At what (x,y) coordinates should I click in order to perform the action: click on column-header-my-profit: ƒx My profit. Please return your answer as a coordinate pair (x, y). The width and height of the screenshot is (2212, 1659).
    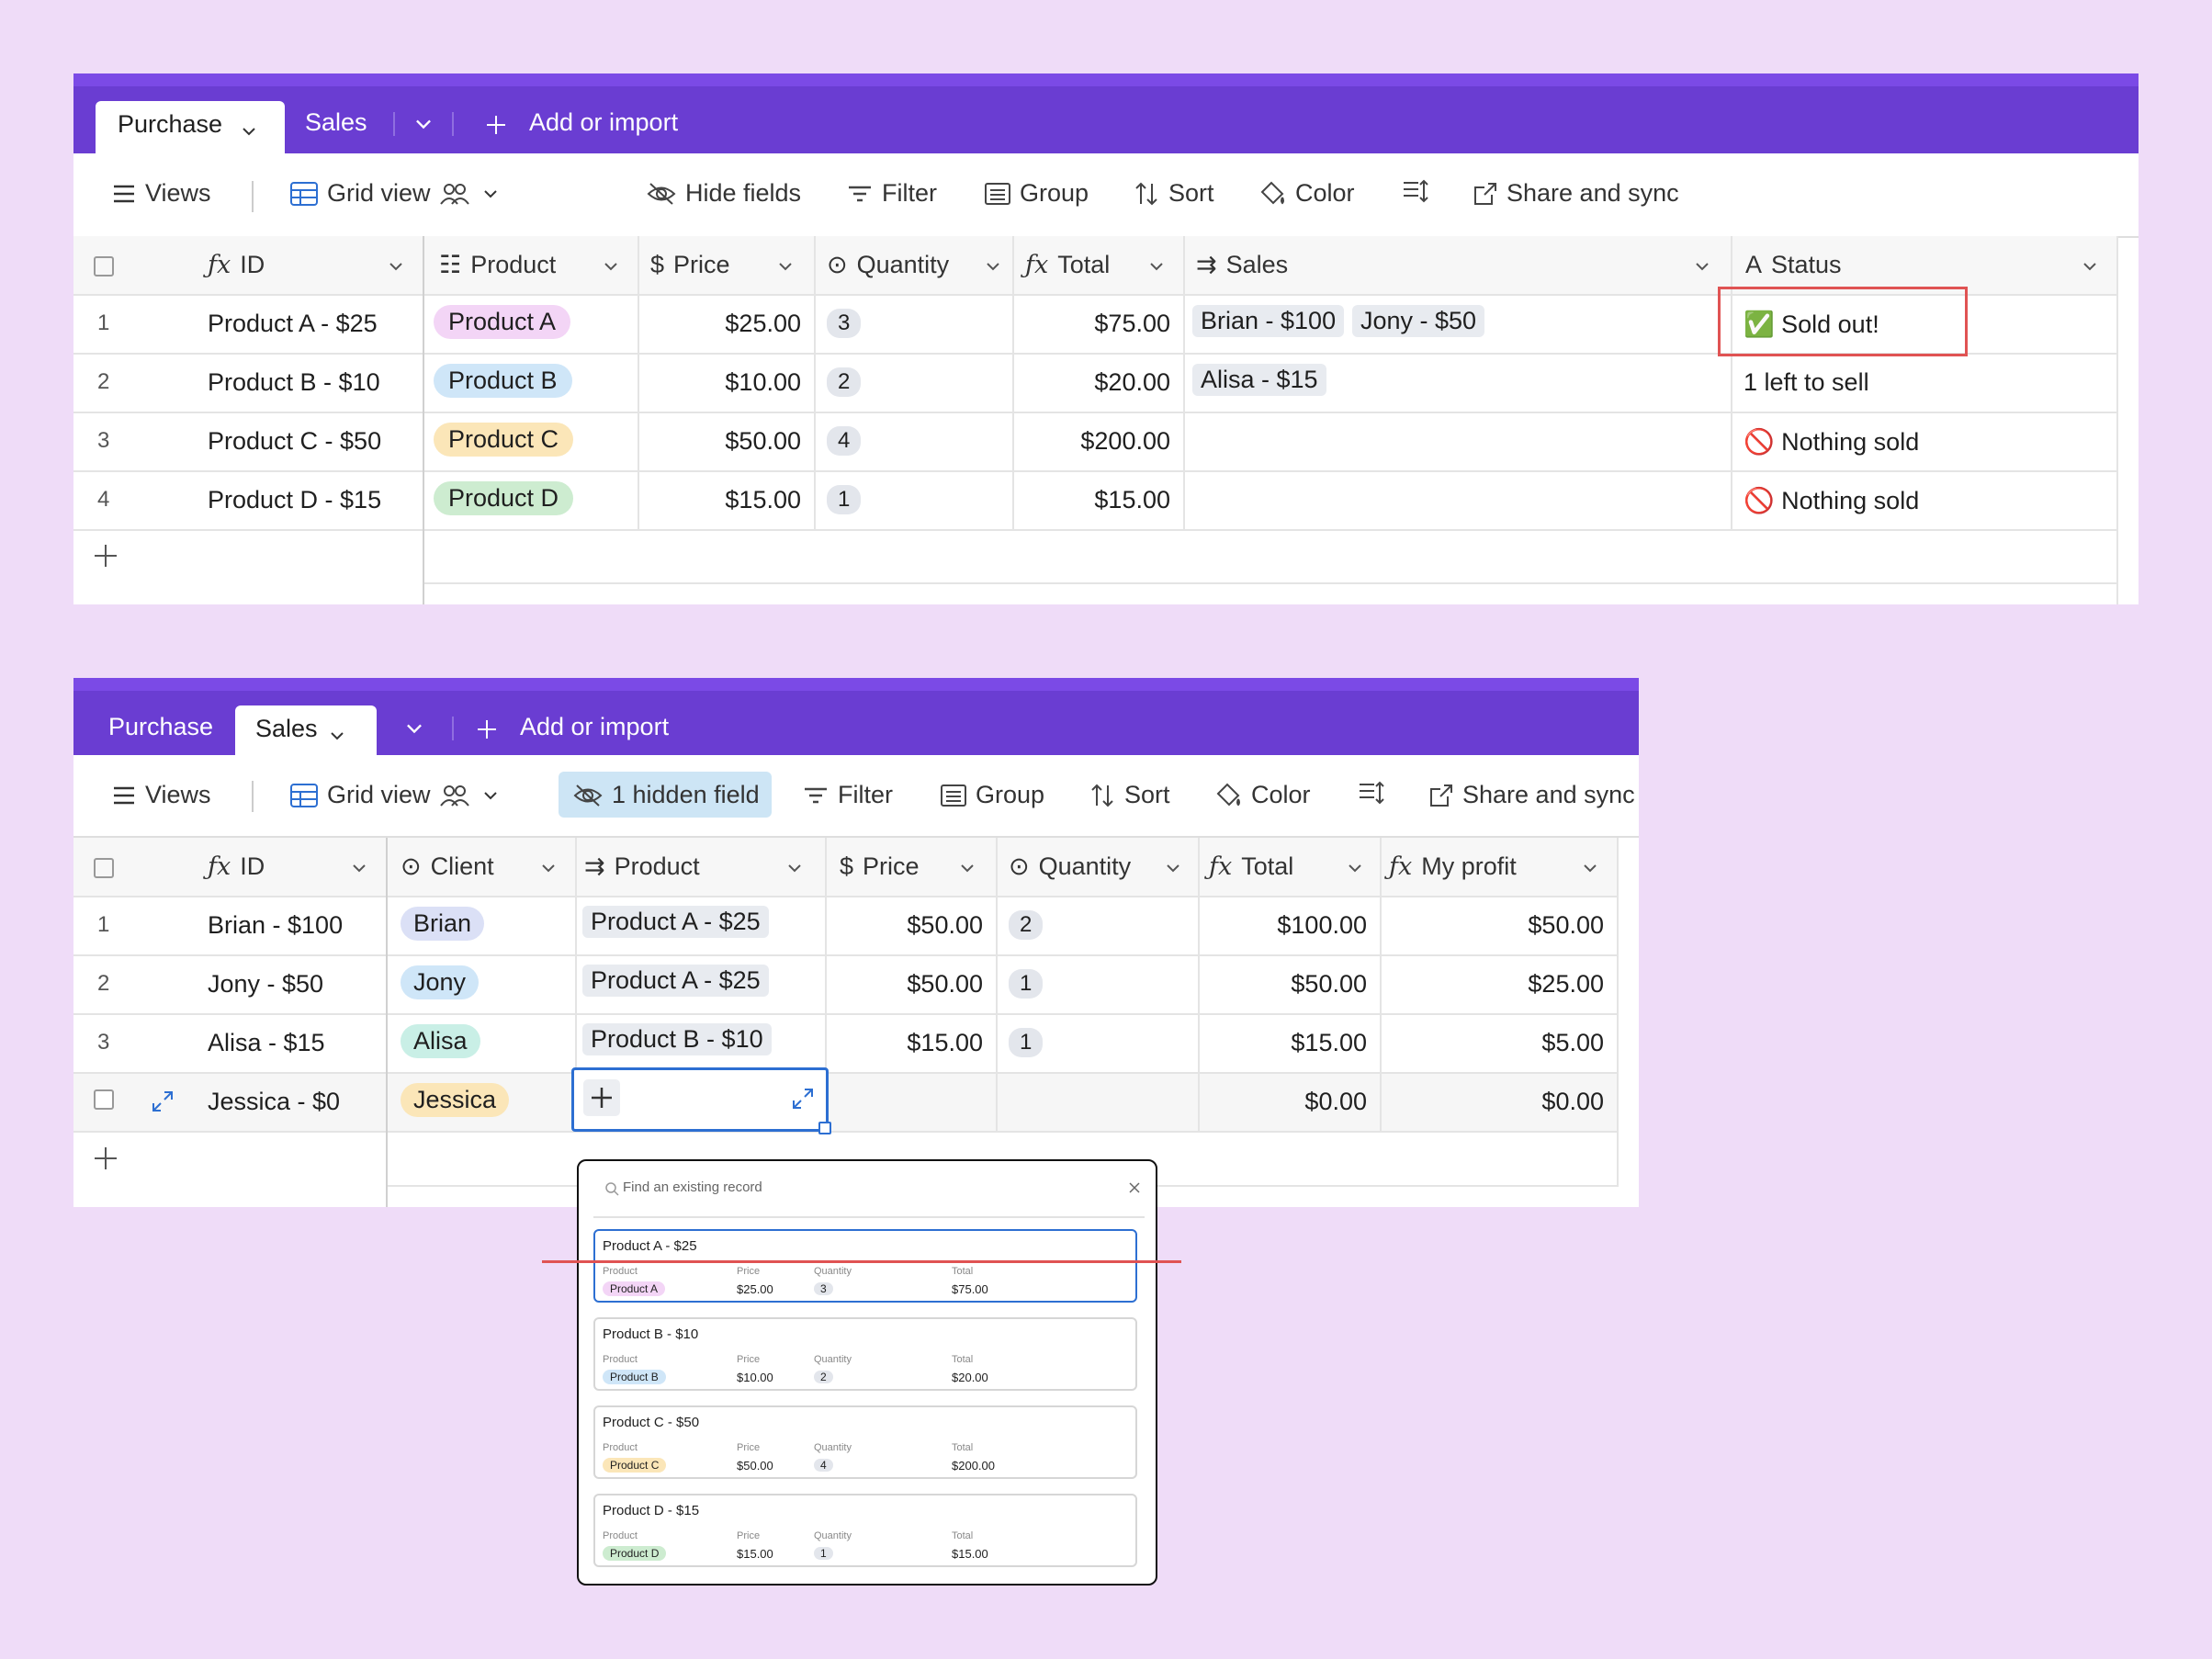
    Looking at the image, I should click on (1453, 866).